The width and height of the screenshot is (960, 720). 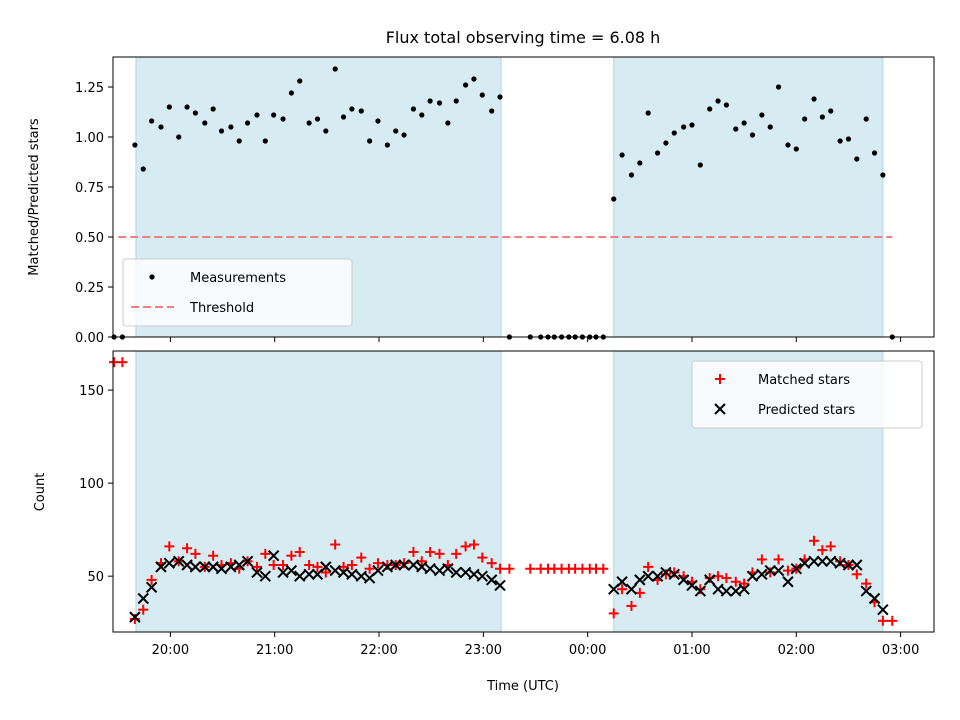 I want to click on x-tick-label: 01:00, so click(x=691, y=650).